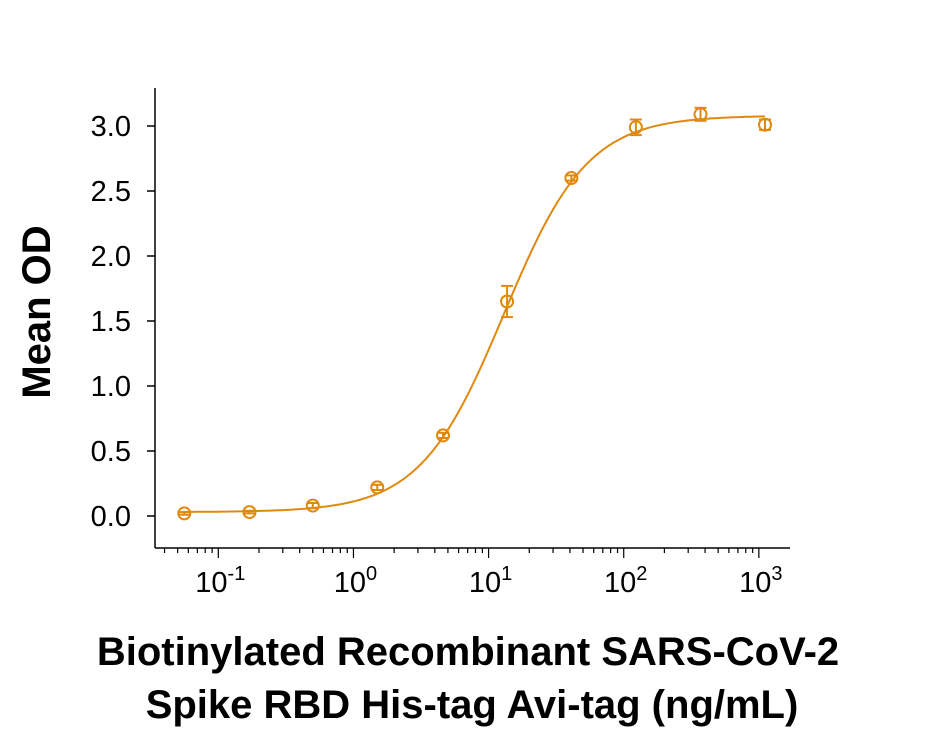  Describe the element at coordinates (760, 581) in the screenshot. I see `x-tick-label: 10³` at that location.